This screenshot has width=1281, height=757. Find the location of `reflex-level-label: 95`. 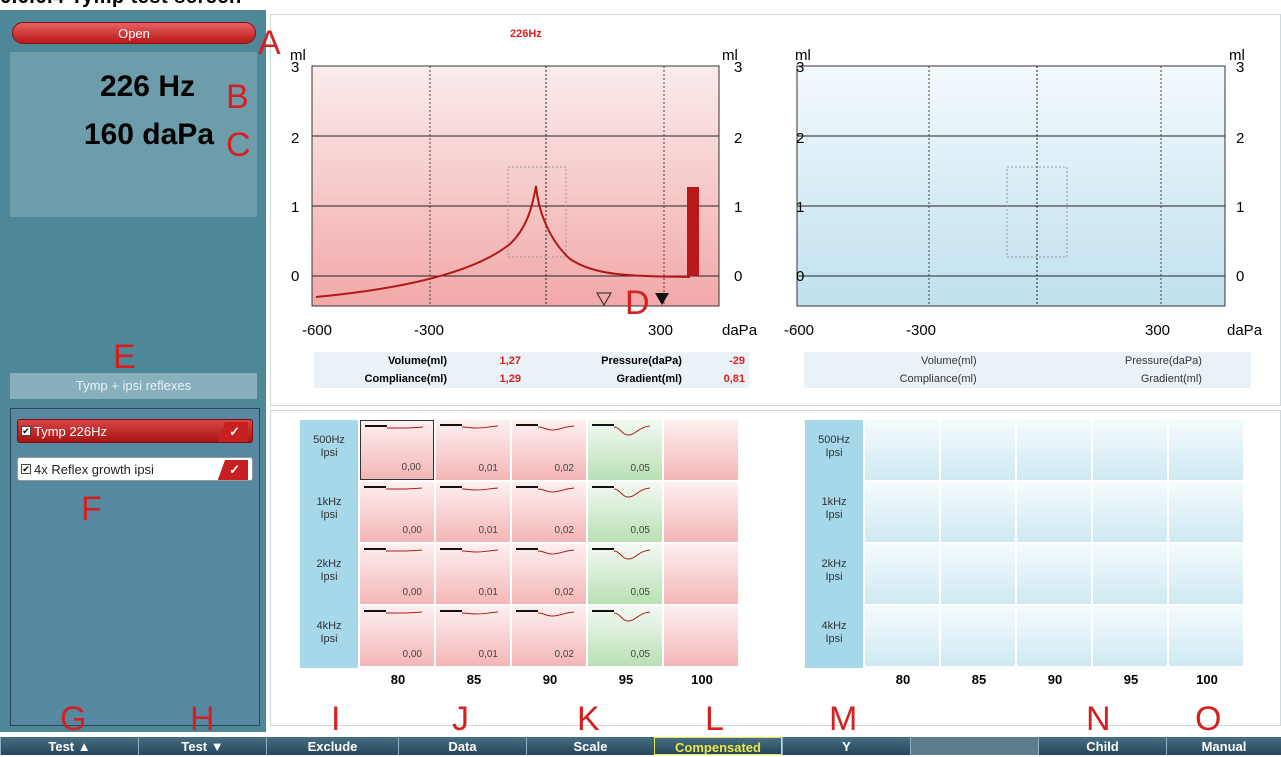

reflex-level-label: 95 is located at coordinates (1131, 679).